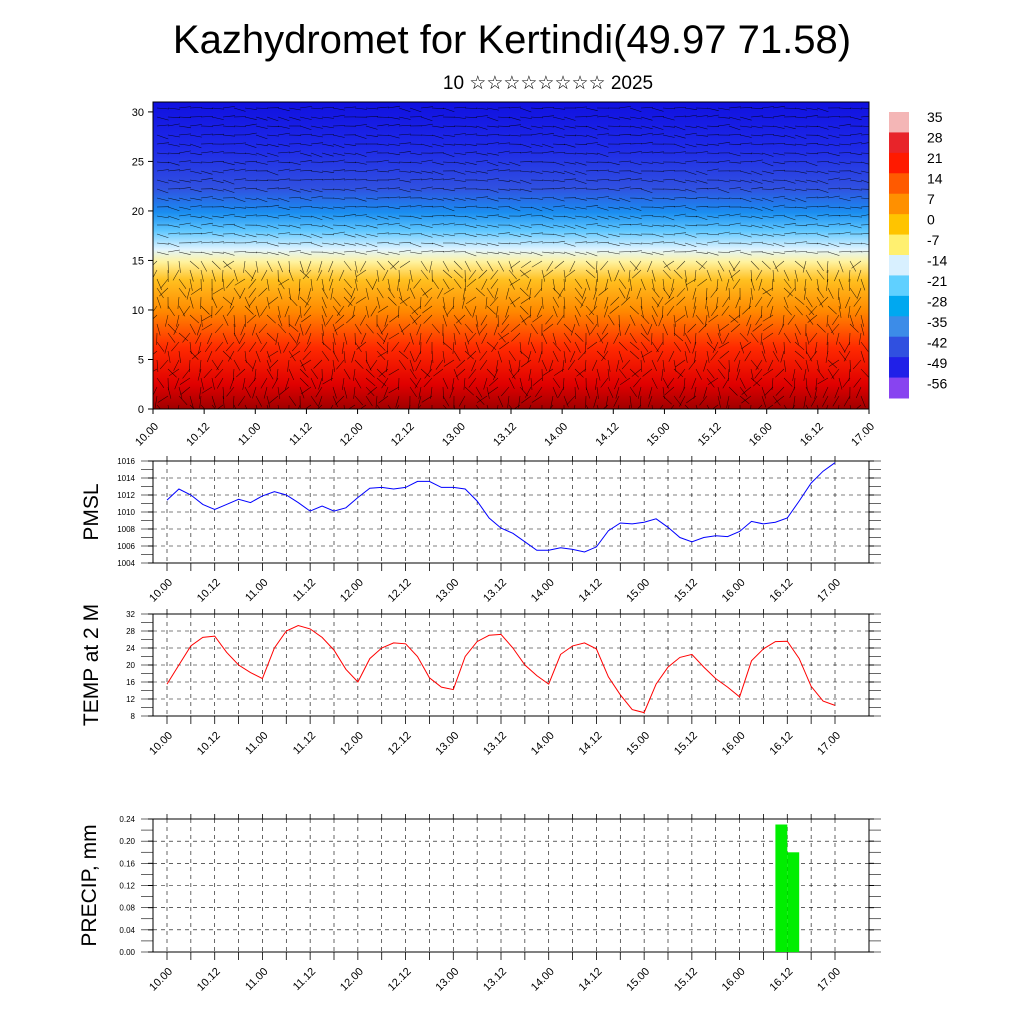 This screenshot has height=1024, width=1024. What do you see at coordinates (495, 980) in the screenshot?
I see `x-tick-label: 13.12` at bounding box center [495, 980].